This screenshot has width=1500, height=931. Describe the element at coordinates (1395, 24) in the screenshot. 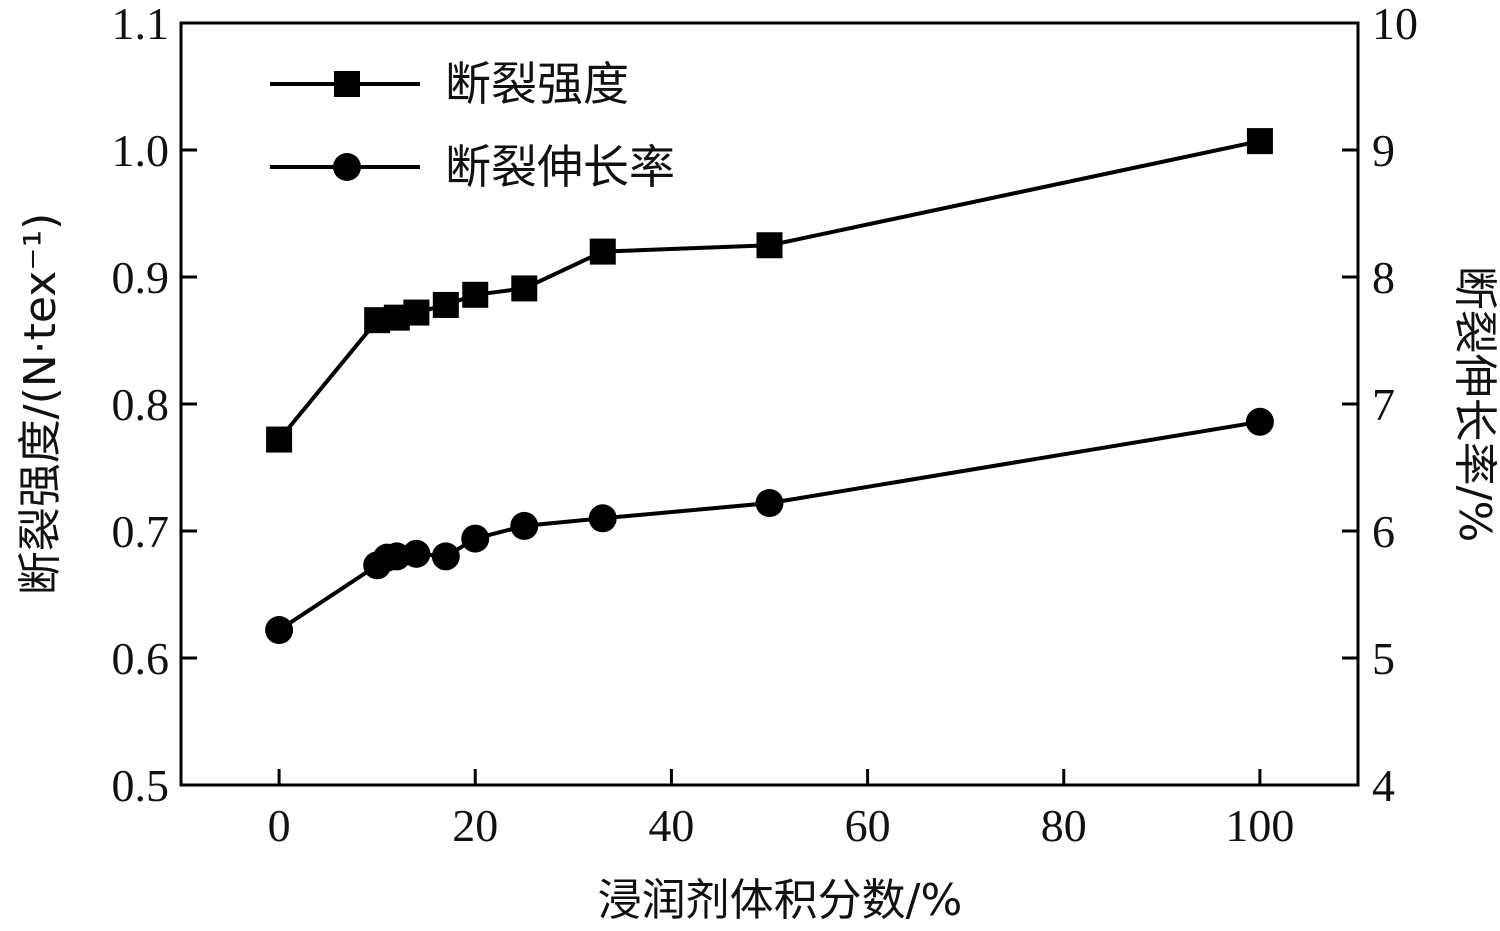

I see `y-right-tick-label: 10` at that location.